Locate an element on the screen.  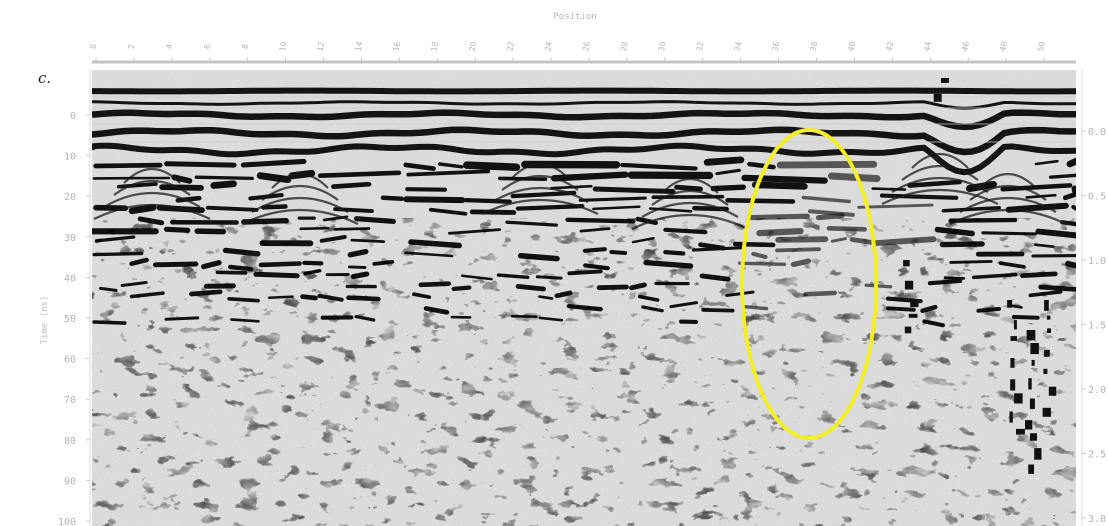
position-tick-label: 14 is located at coordinates (359, 46).